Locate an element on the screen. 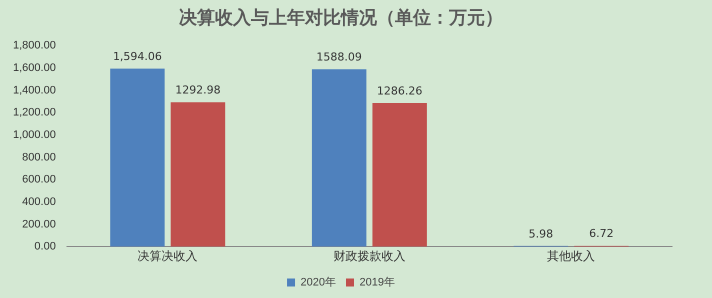 This screenshot has height=298, width=712. data-label: 1286.26 is located at coordinates (399, 91).